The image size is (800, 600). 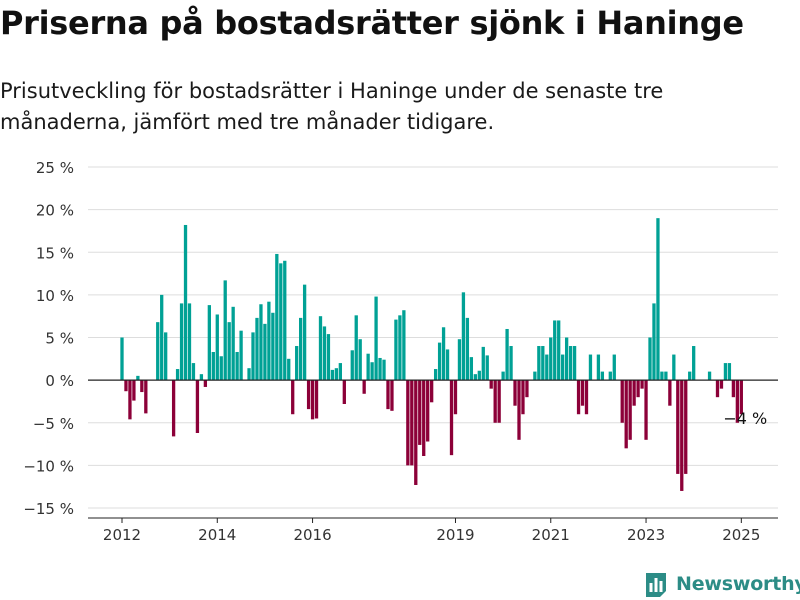 What do you see at coordinates (745, 418) in the screenshot?
I see `last-value-label: −4 %` at bounding box center [745, 418].